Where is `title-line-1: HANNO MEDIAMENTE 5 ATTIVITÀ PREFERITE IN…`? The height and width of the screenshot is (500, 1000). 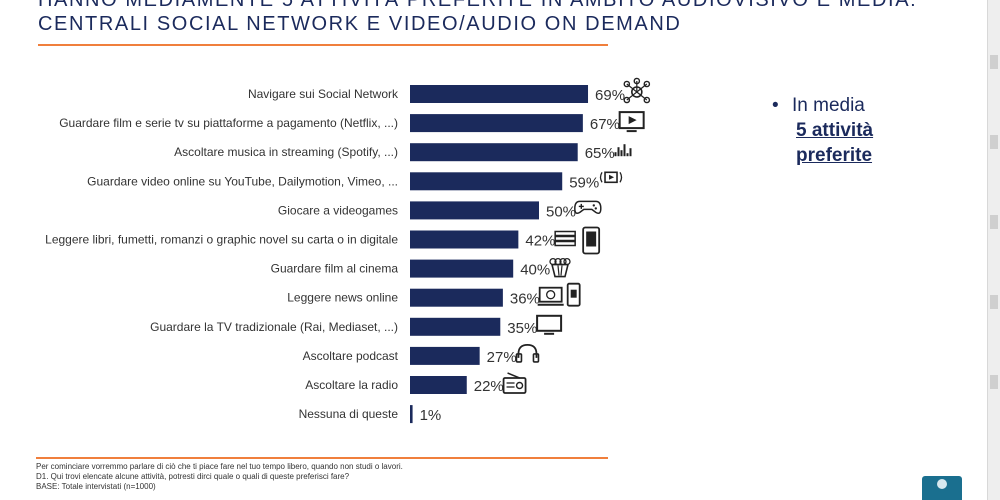 title-line-1: HANNO MEDIAMENTE 5 ATTIVITÀ PREFERITE IN… is located at coordinates (478, 5).